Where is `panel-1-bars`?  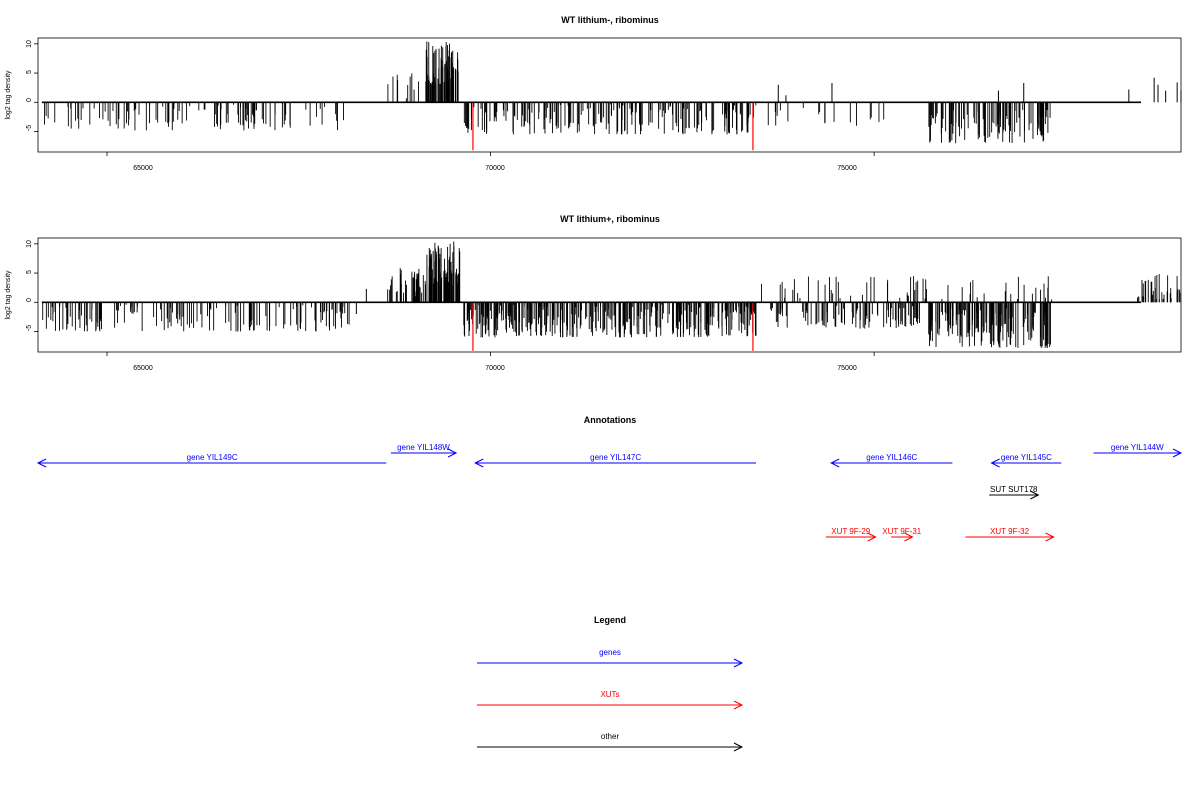 panel-1-bars is located at coordinates (611, 96).